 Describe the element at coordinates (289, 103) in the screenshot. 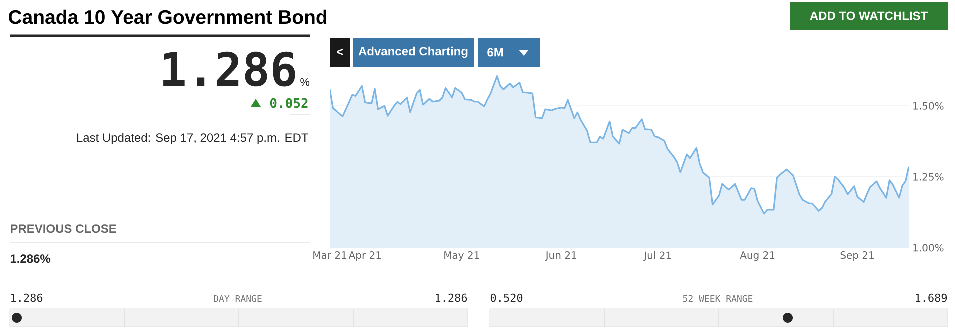

I see `text: 0.052` at that location.